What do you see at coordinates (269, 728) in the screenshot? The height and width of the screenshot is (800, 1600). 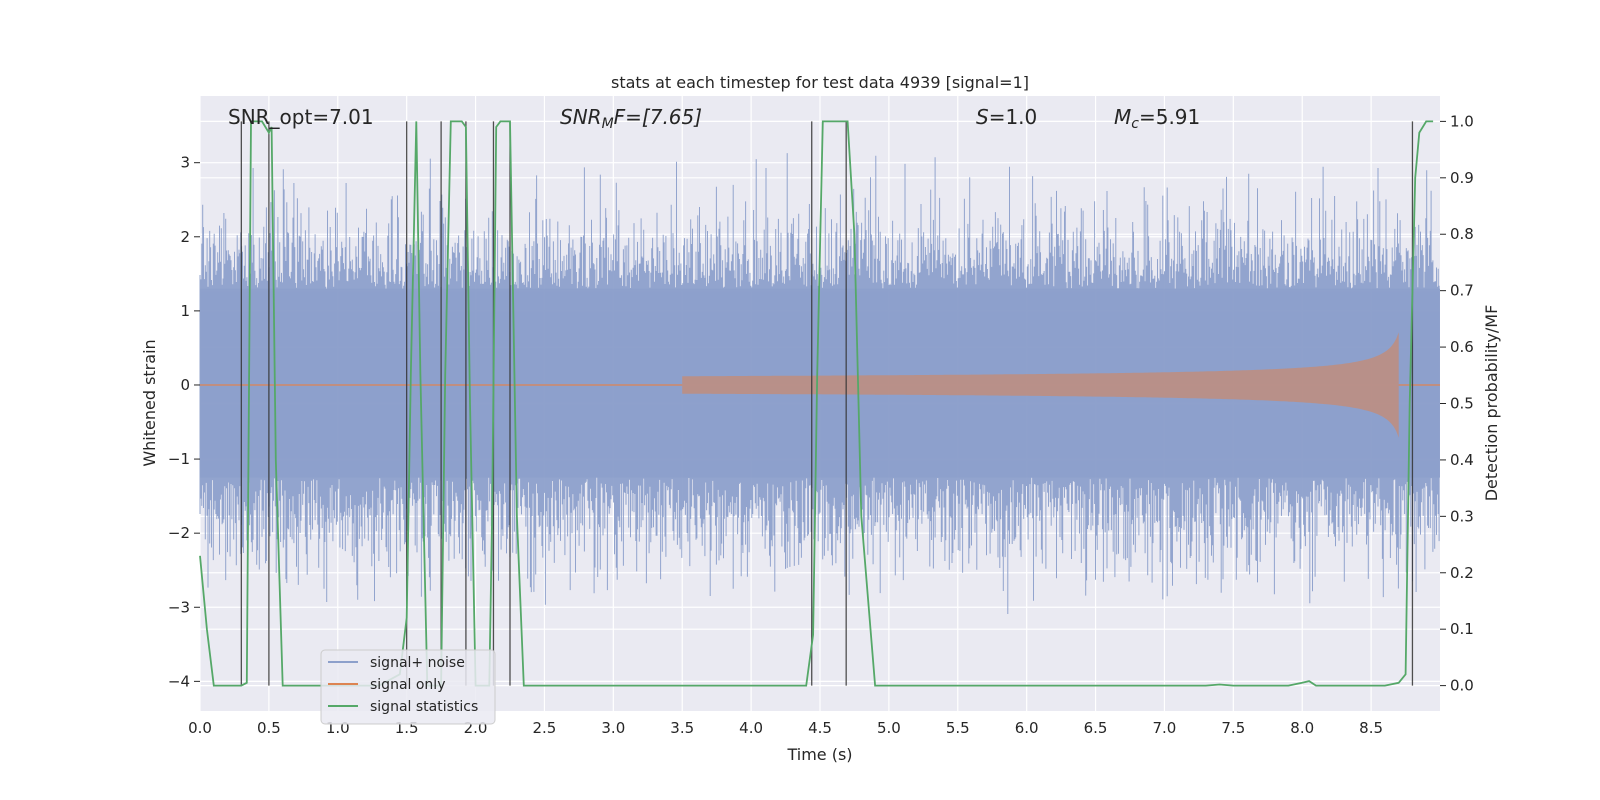 I see `x-tick-label: 0.5` at bounding box center [269, 728].